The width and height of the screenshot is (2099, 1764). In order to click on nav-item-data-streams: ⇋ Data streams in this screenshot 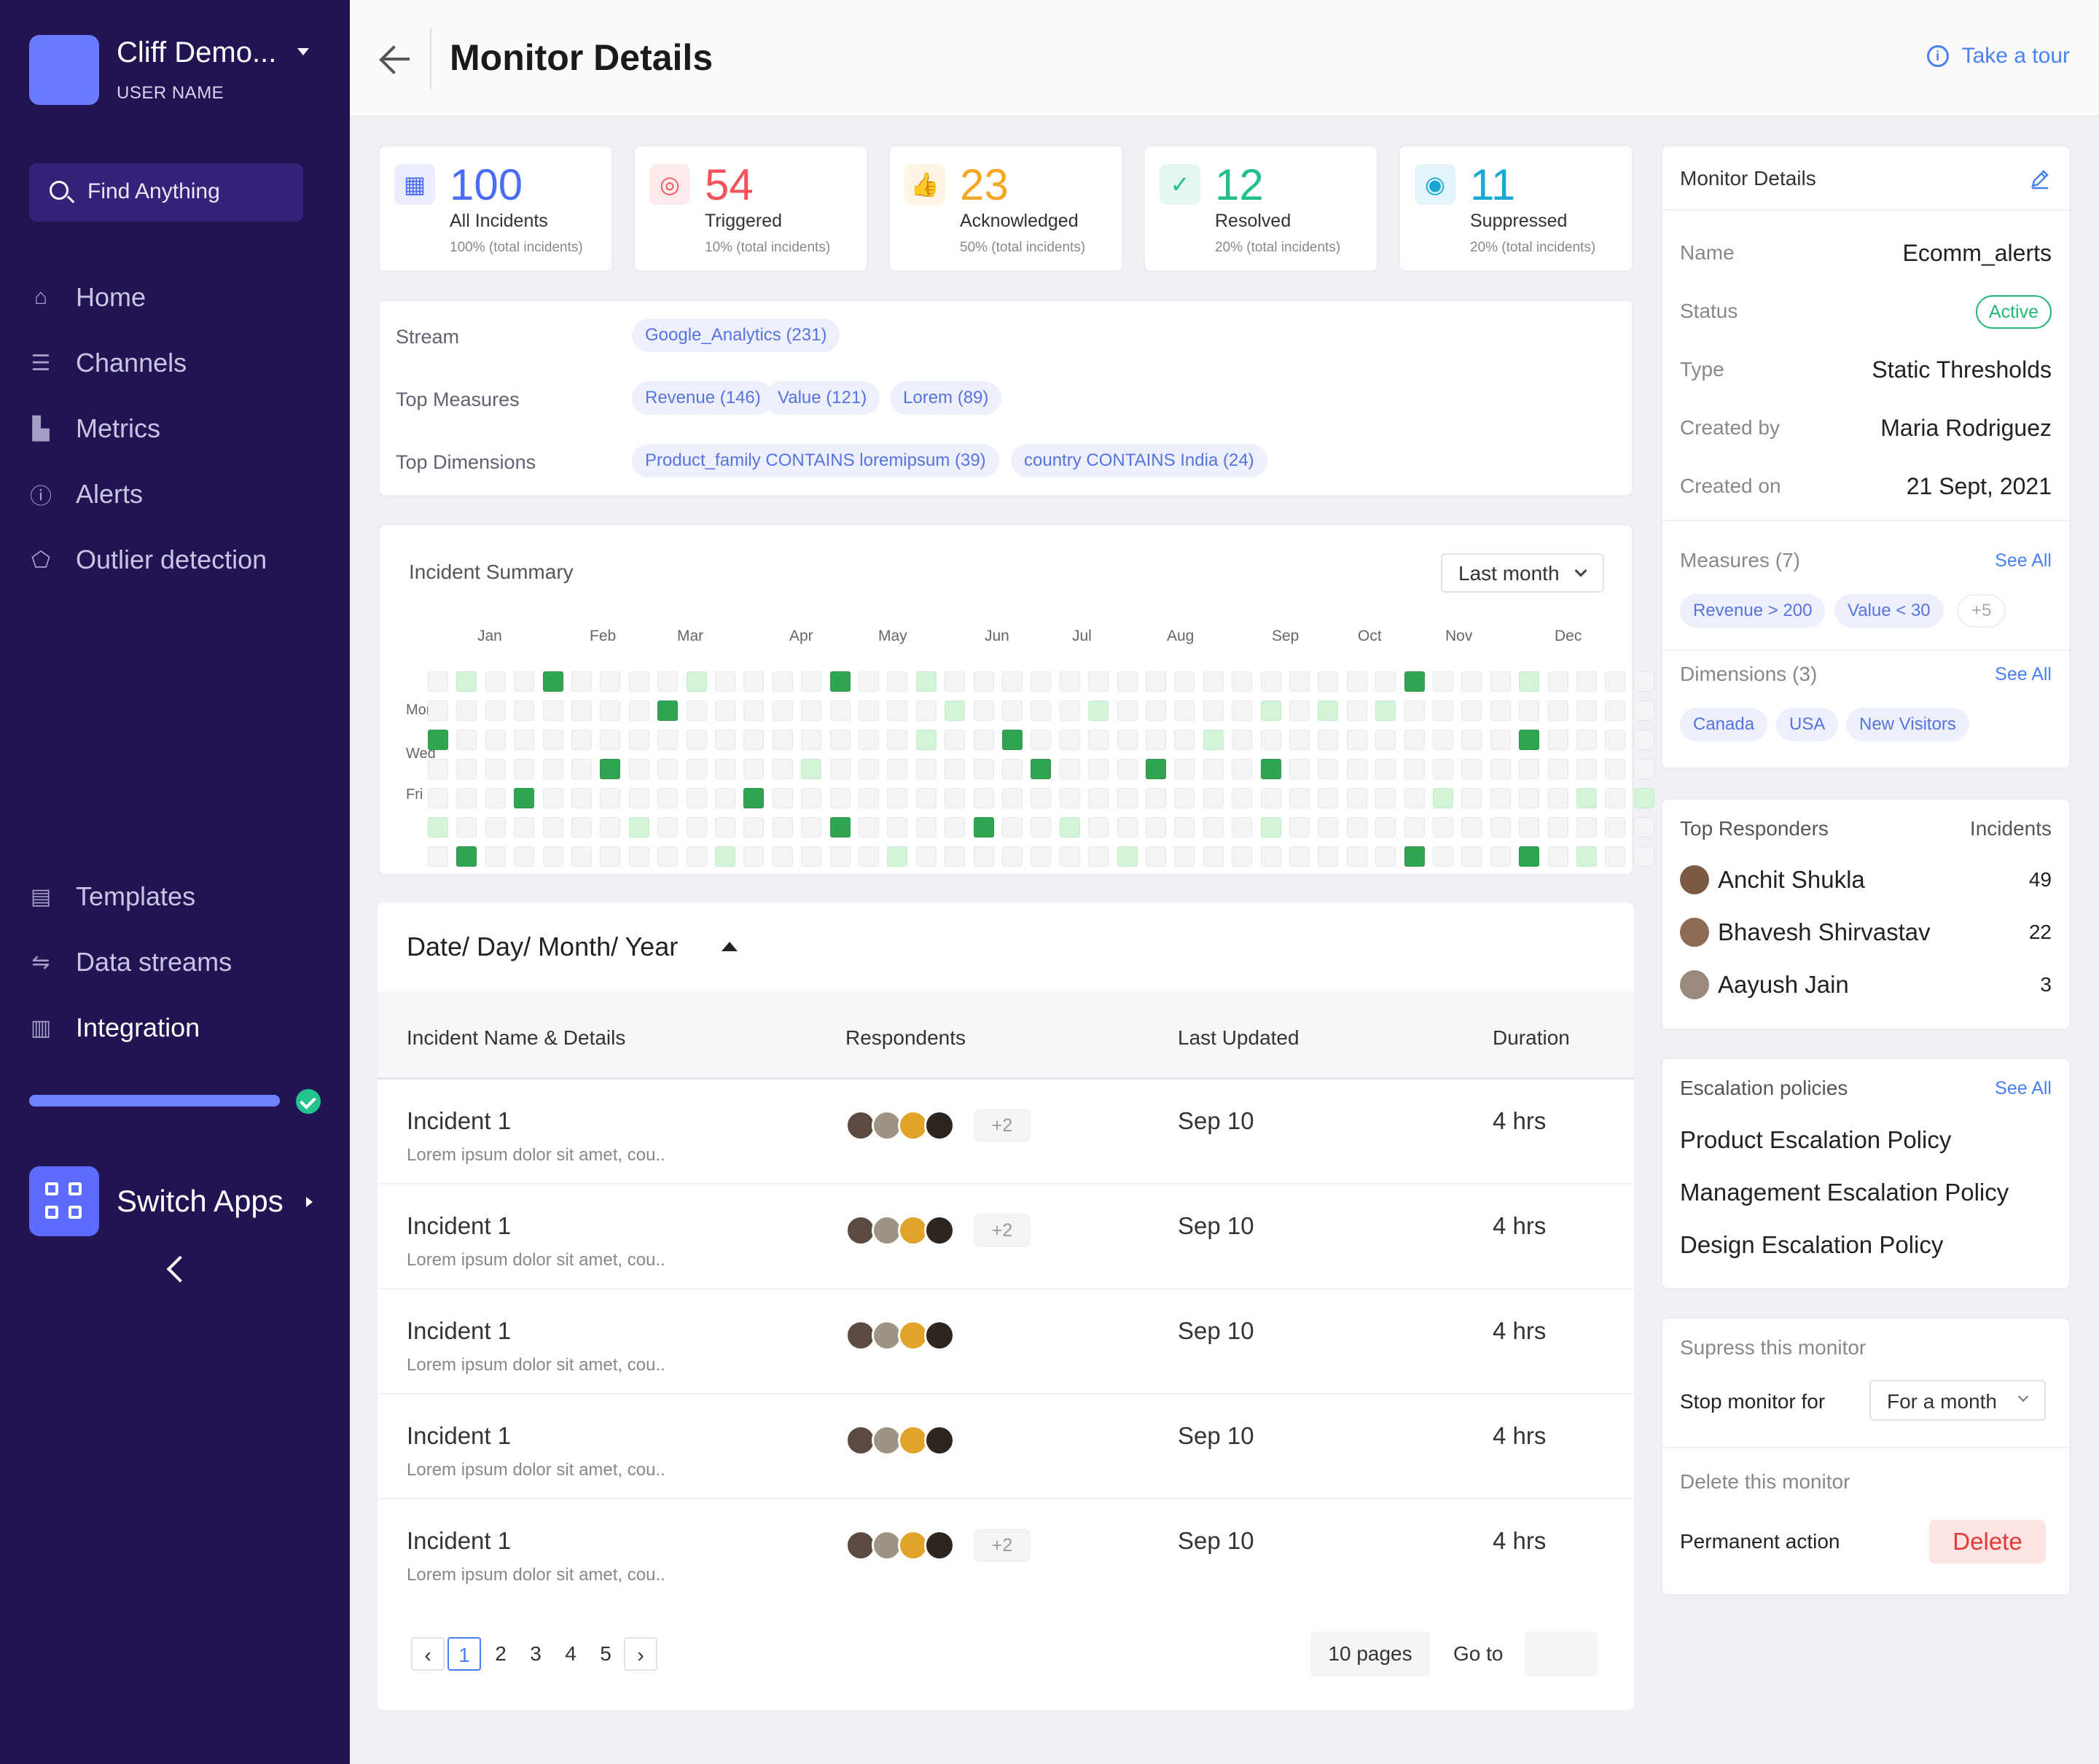, I will do `click(130, 962)`.